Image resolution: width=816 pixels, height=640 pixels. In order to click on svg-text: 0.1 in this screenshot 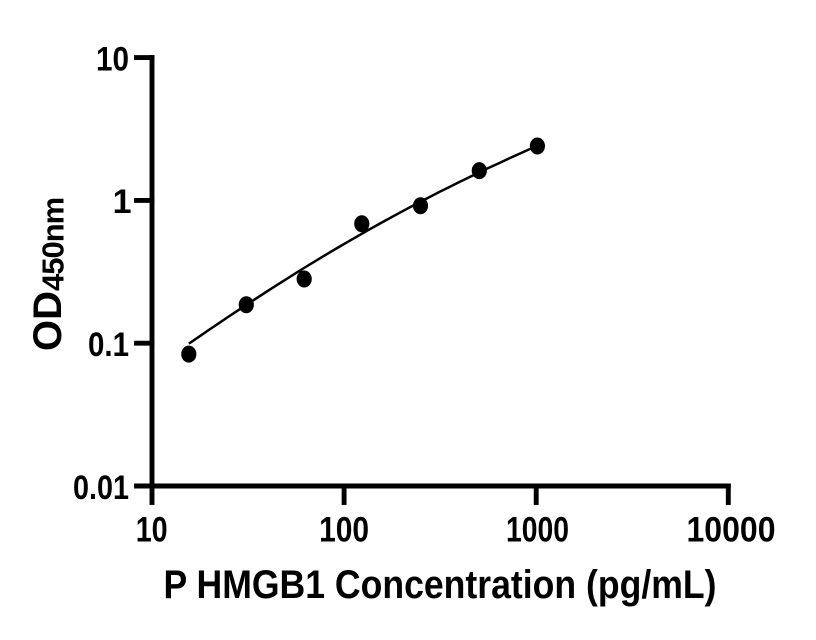, I will do `click(108, 345)`.